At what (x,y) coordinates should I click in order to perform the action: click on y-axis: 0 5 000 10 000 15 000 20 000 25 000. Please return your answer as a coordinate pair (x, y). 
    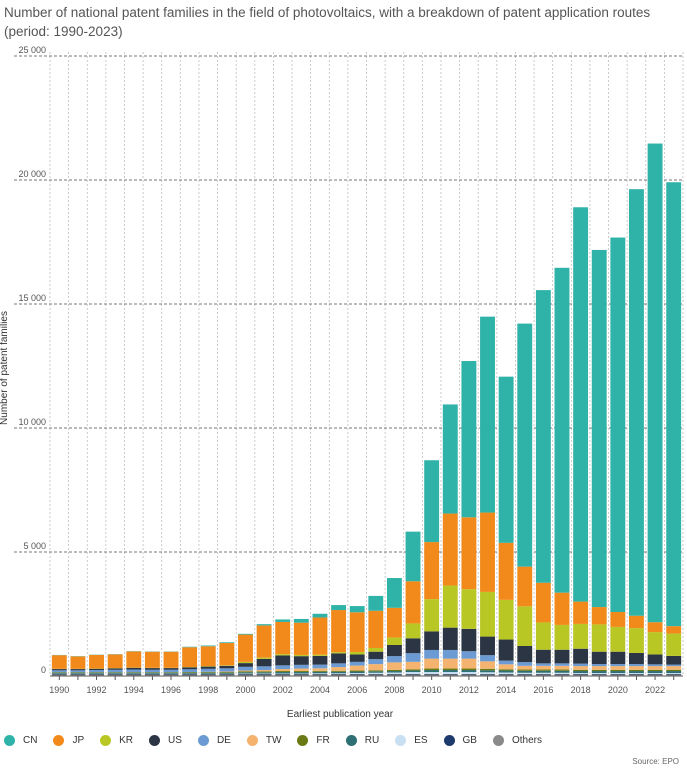
    Looking at the image, I should click on (32, 360).